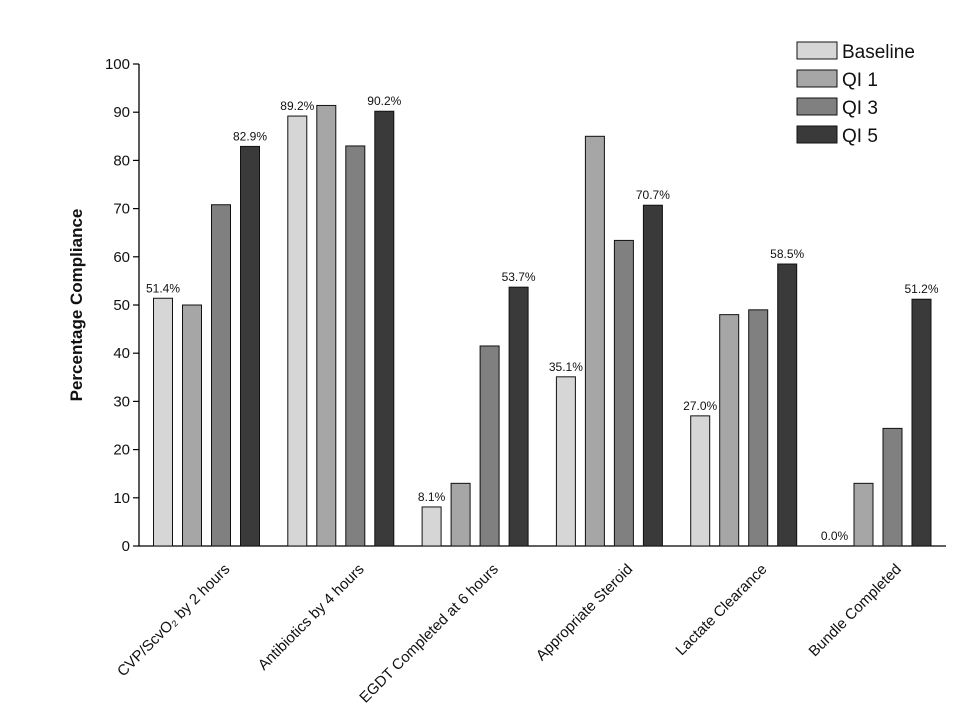 The height and width of the screenshot is (720, 960). What do you see at coordinates (584, 612) in the screenshot?
I see `category-label: Appropriate Steroid` at bounding box center [584, 612].